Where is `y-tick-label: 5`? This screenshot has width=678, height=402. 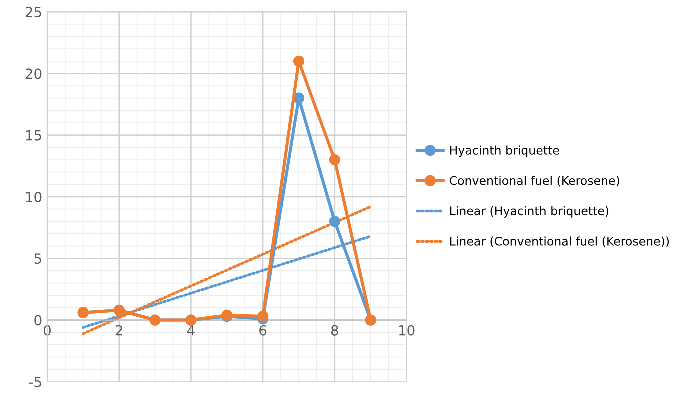
y-tick-label: 5 is located at coordinates (38, 259).